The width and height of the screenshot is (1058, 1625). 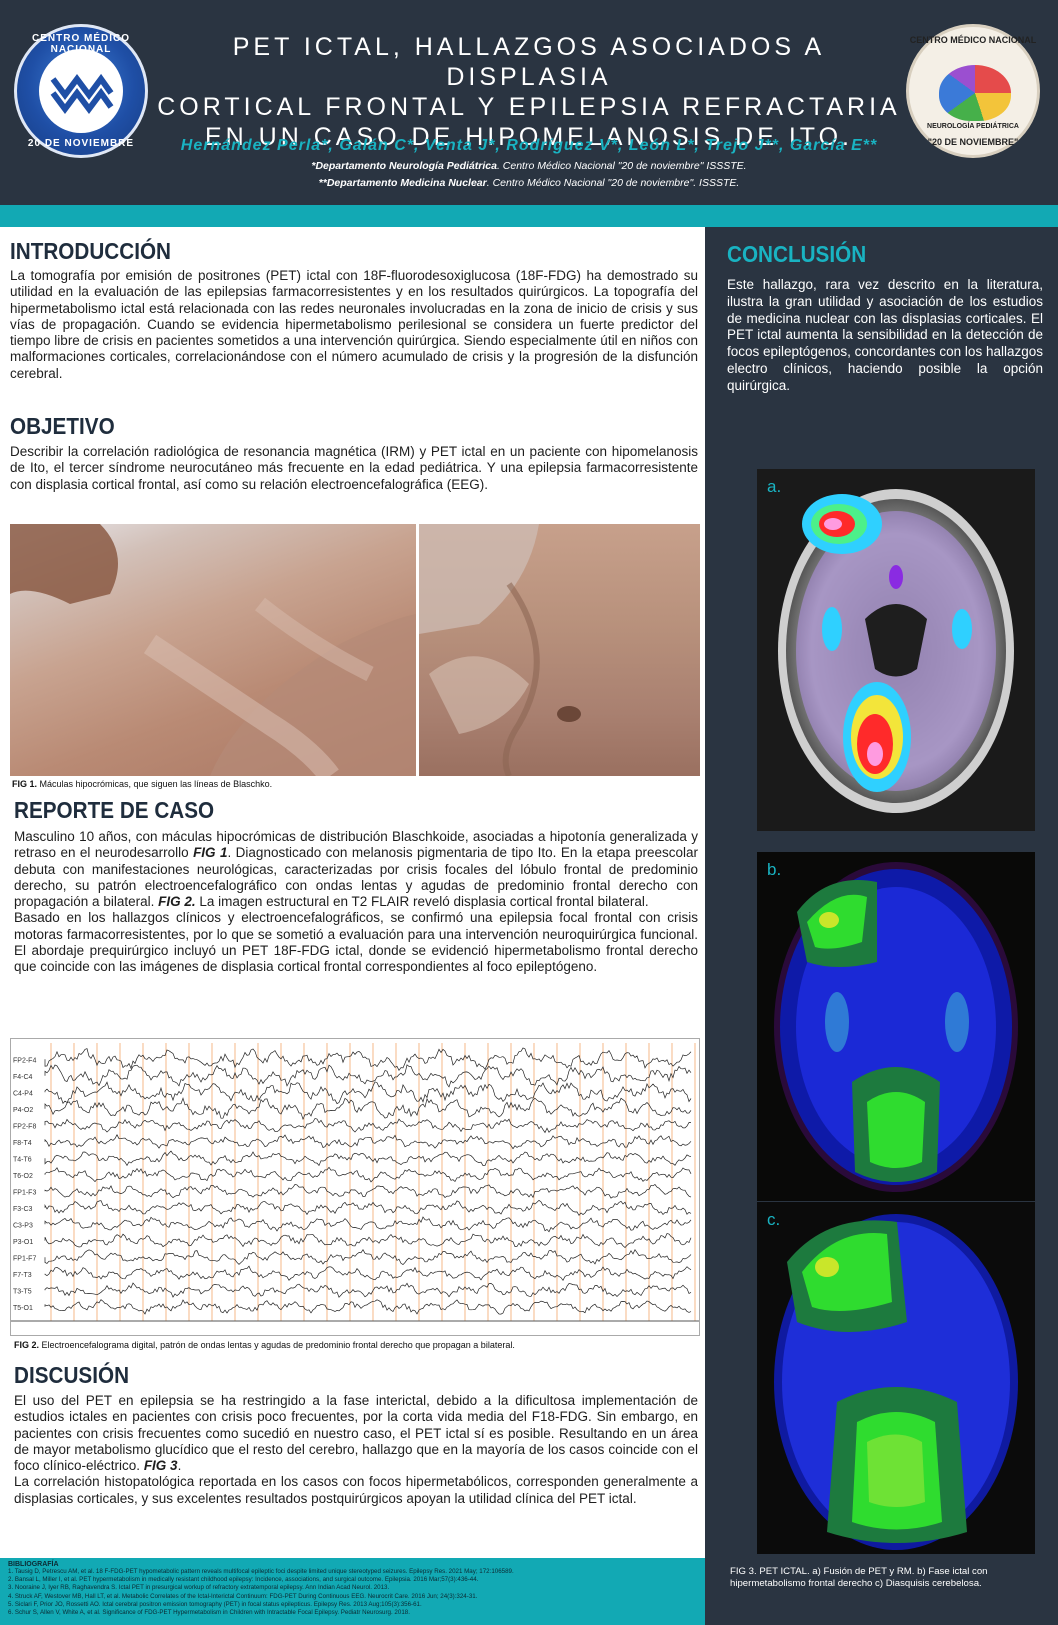 What do you see at coordinates (774, 1219) in the screenshot?
I see `scan-c-label: c.` at bounding box center [774, 1219].